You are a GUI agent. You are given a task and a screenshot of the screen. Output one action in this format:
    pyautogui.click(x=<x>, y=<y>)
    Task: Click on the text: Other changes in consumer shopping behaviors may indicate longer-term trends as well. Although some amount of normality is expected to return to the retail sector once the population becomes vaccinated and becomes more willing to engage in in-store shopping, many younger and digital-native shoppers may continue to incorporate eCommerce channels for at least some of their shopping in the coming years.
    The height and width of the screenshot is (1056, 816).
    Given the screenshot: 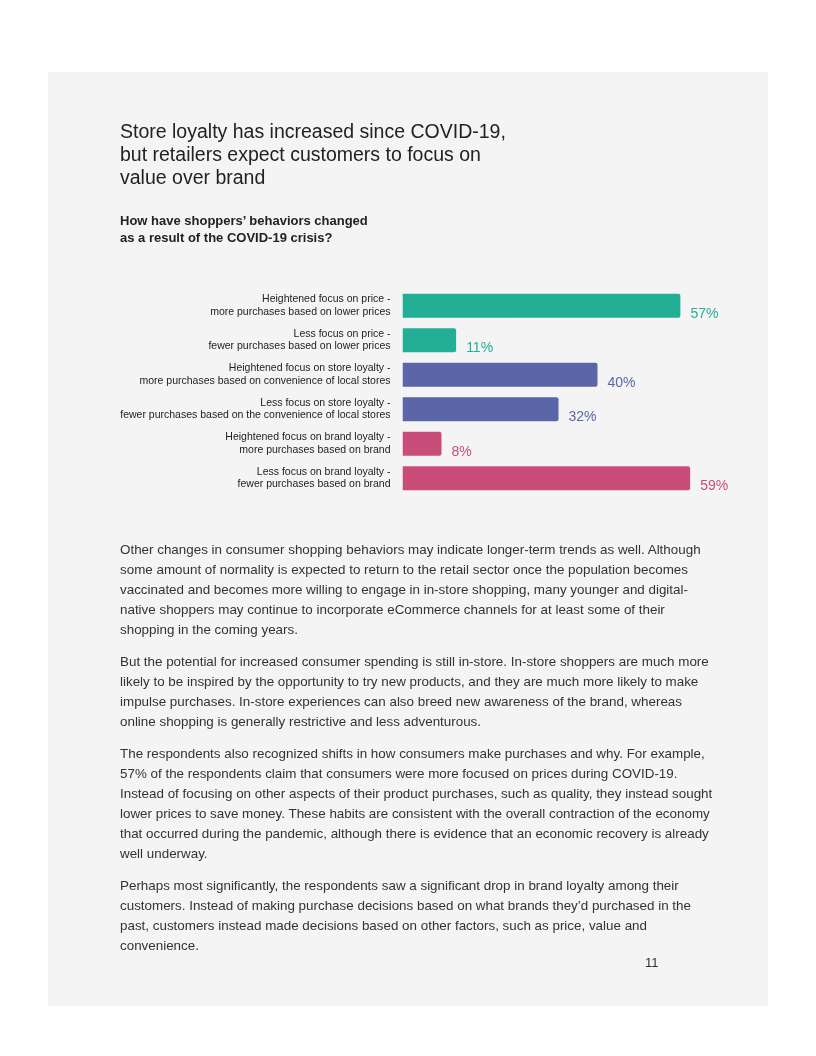 What is the action you would take?
    pyautogui.click(x=411, y=590)
    